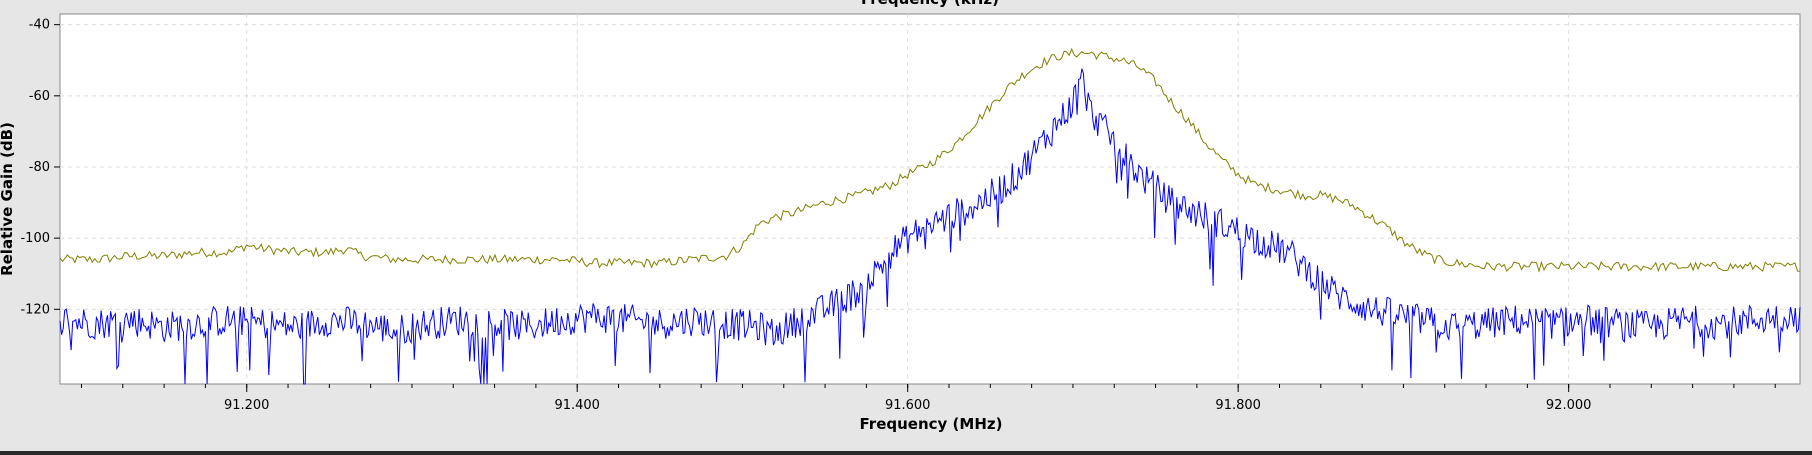 The width and height of the screenshot is (1812, 455). I want to click on y-axis-ticks: -40 -60 -80 -100 -120, so click(40, 167).